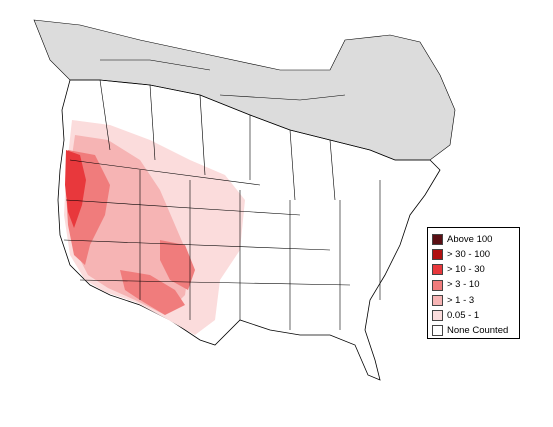 Image resolution: width=553 pixels, height=427 pixels. What do you see at coordinates (469, 255) in the screenshot?
I see `legend-label: > 30 - 100` at bounding box center [469, 255].